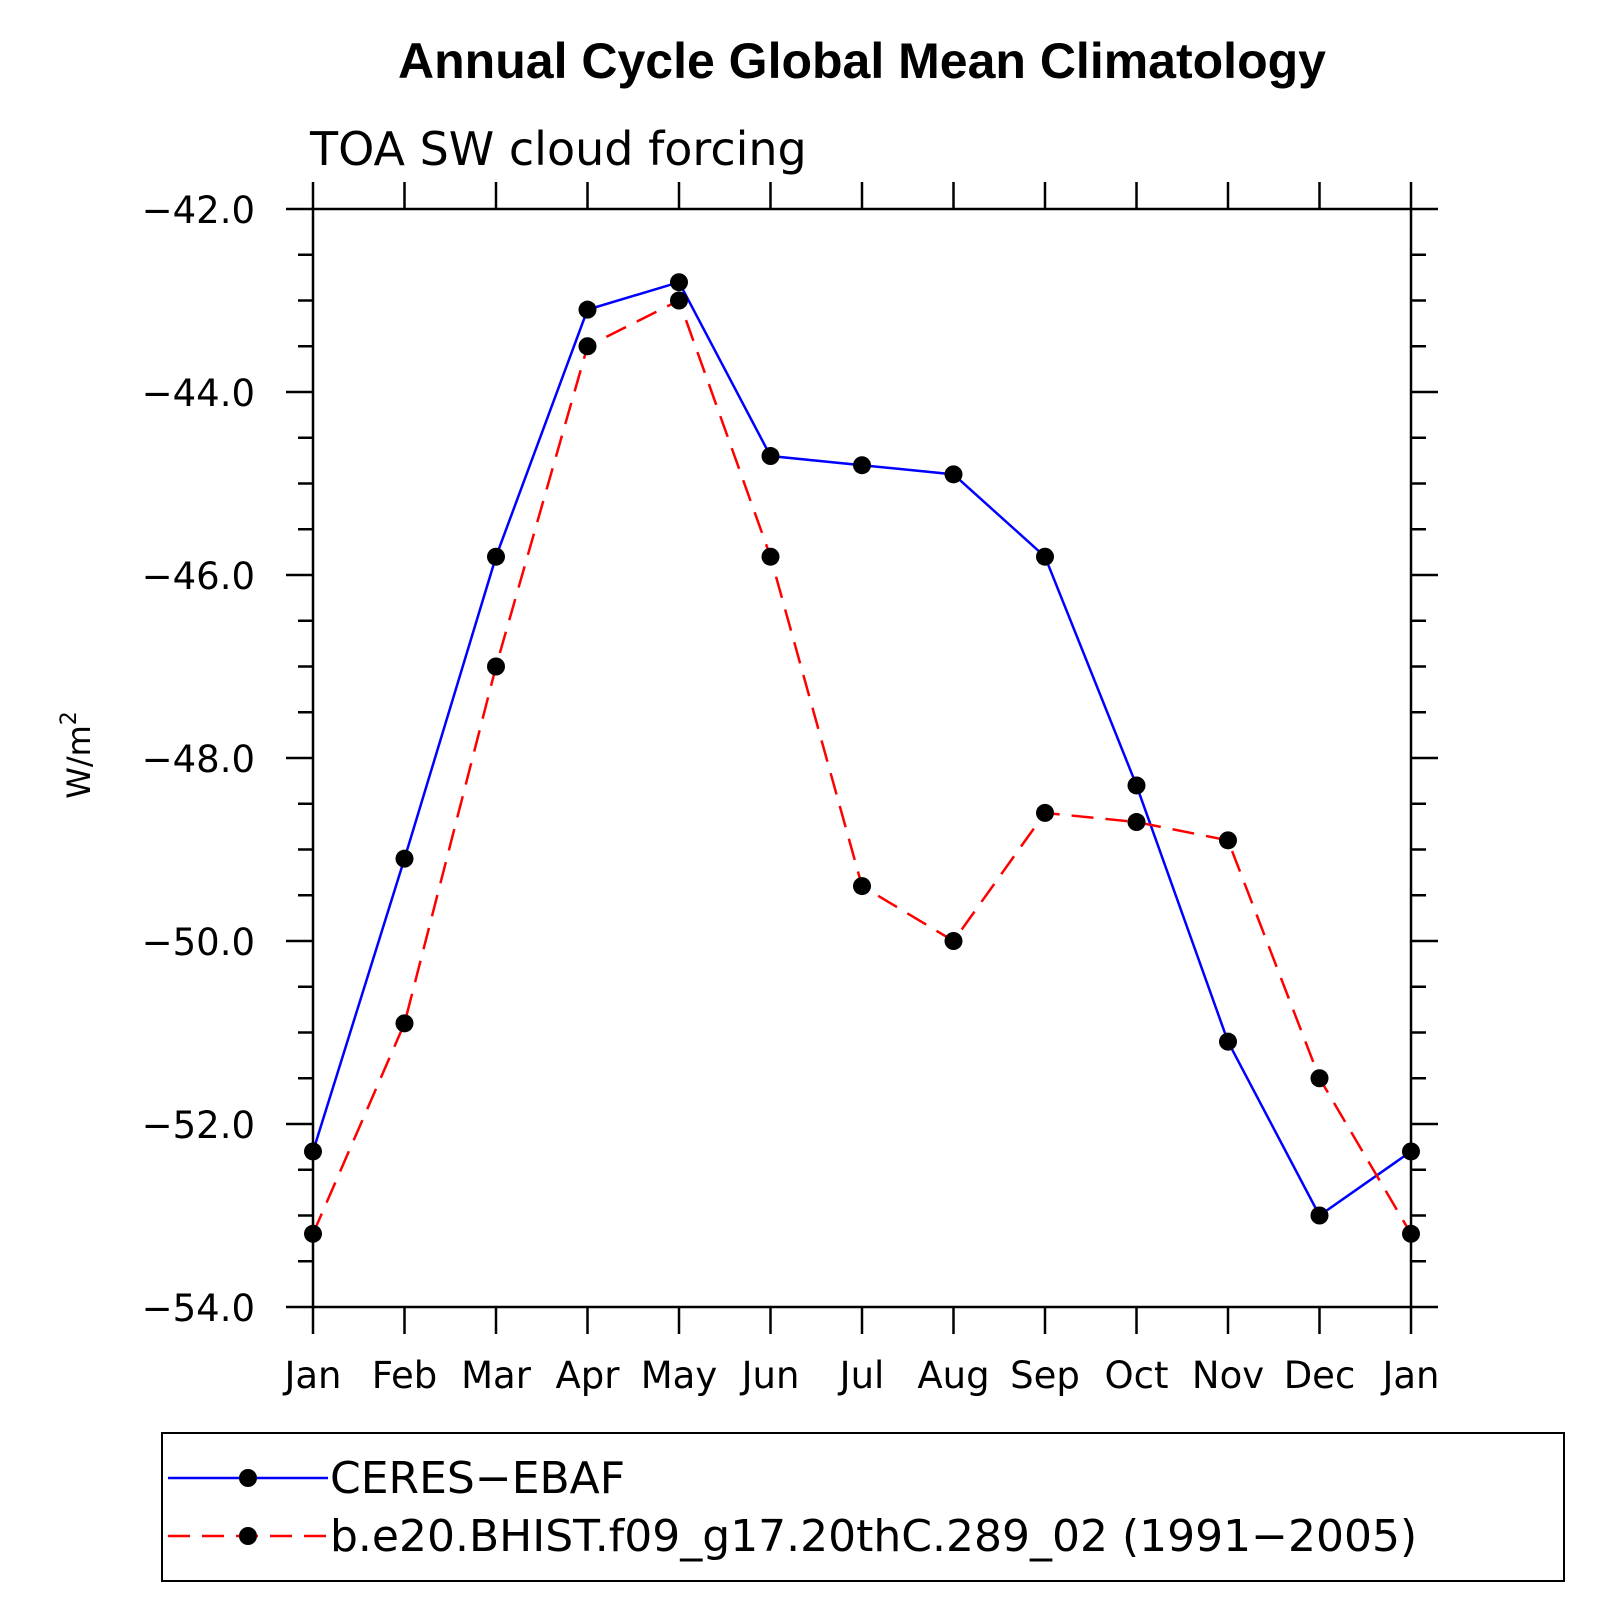 Image resolution: width=1608 pixels, height=1608 pixels. What do you see at coordinates (69, 718) in the screenshot?
I see `y-axis-unit-superscript: 2` at bounding box center [69, 718].